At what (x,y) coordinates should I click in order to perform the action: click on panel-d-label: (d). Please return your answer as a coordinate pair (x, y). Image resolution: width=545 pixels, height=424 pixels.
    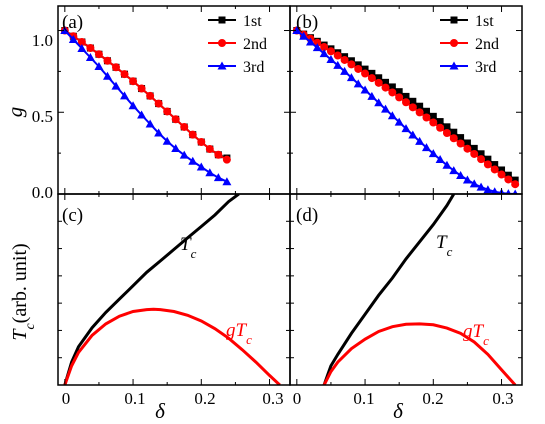
    Looking at the image, I should click on (307, 215).